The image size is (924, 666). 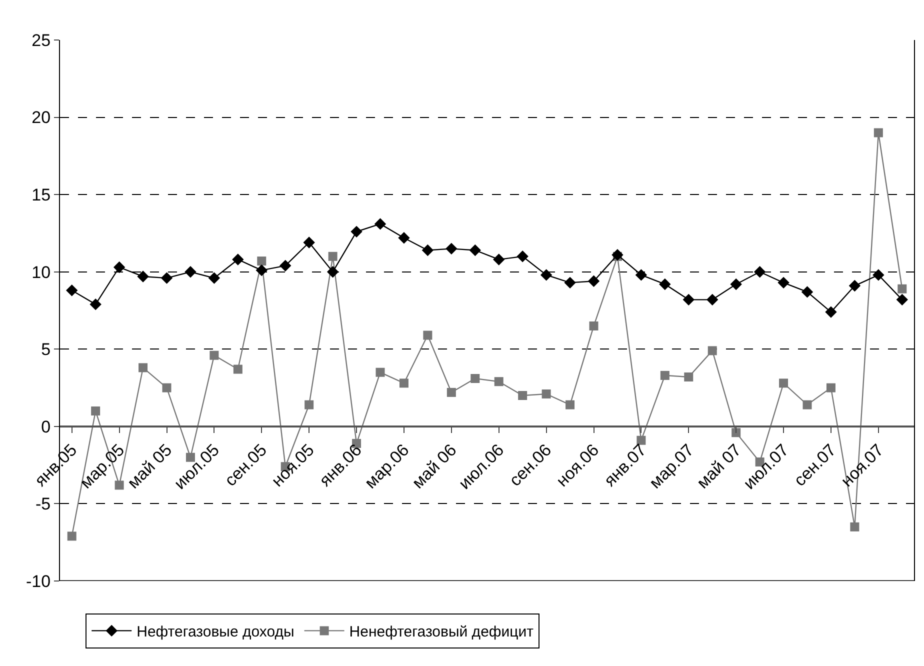 I want to click on y-tick-label: 0, so click(x=46, y=426).